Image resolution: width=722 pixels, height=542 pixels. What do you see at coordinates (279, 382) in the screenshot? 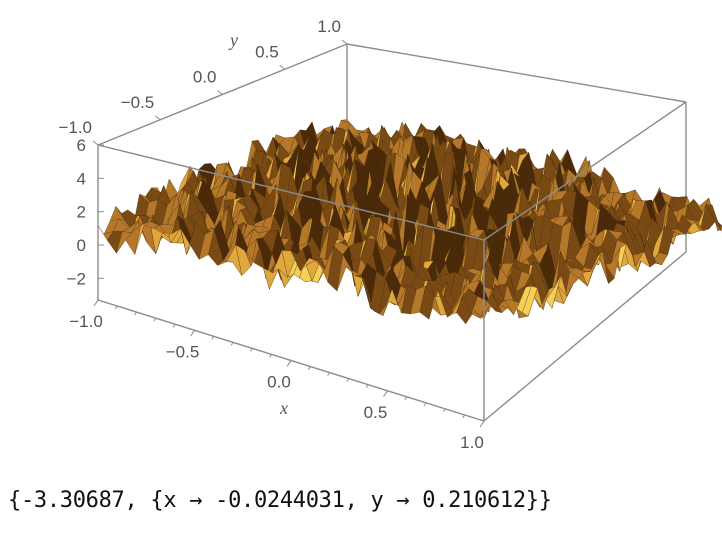
I see `x-tick-label: 0.0` at bounding box center [279, 382].